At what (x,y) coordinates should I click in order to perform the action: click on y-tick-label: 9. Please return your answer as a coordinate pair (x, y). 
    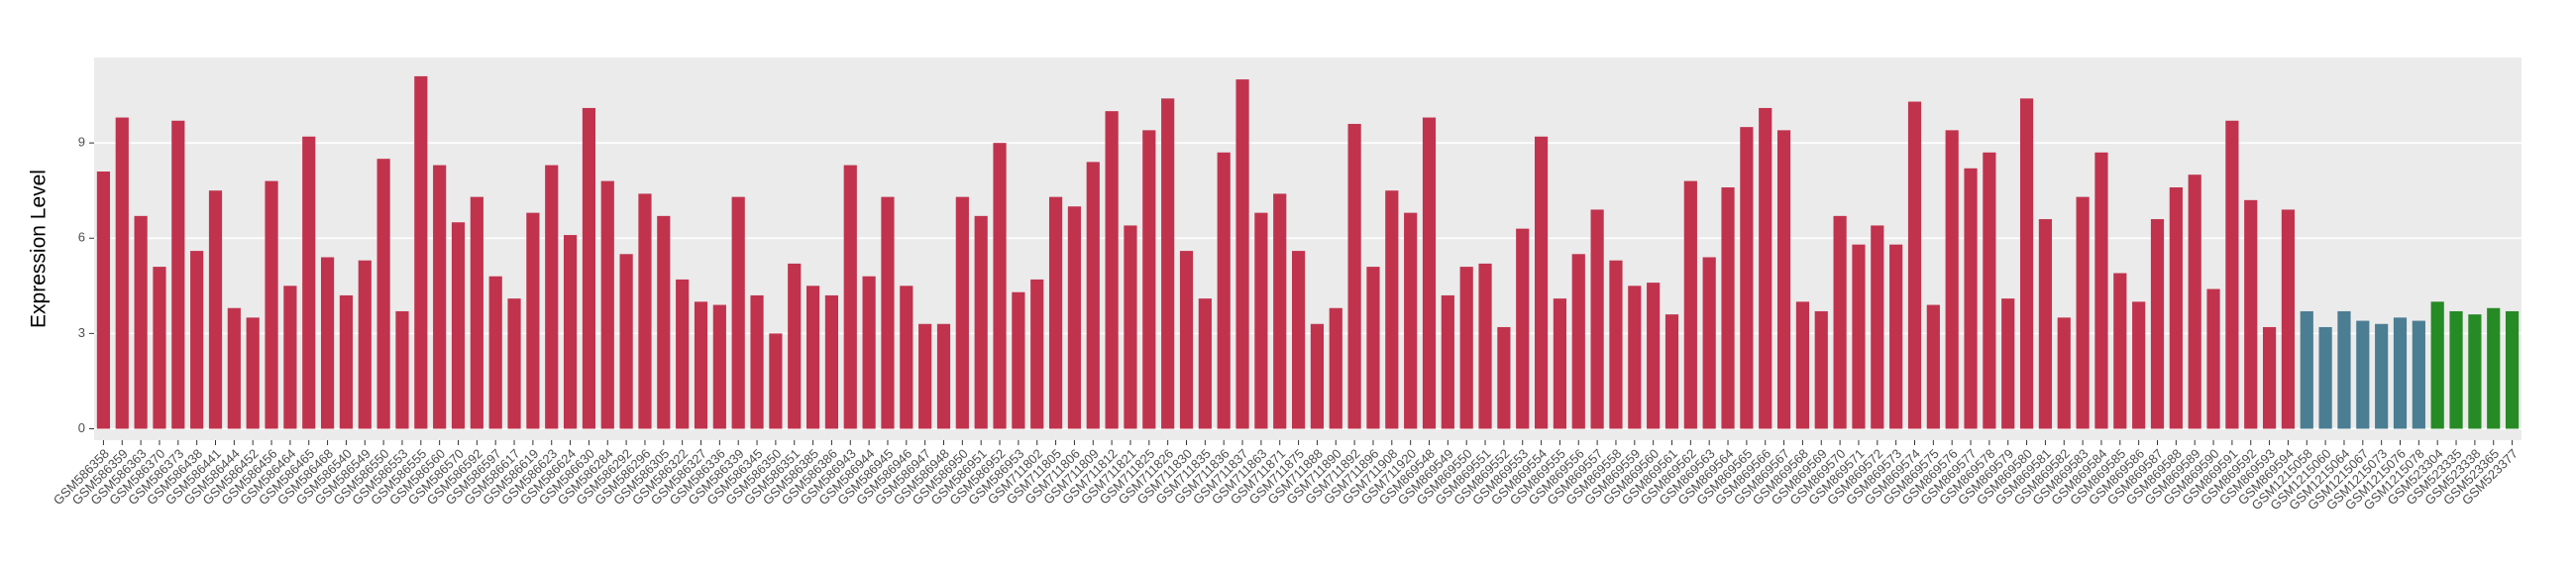
    Looking at the image, I should click on (81, 142).